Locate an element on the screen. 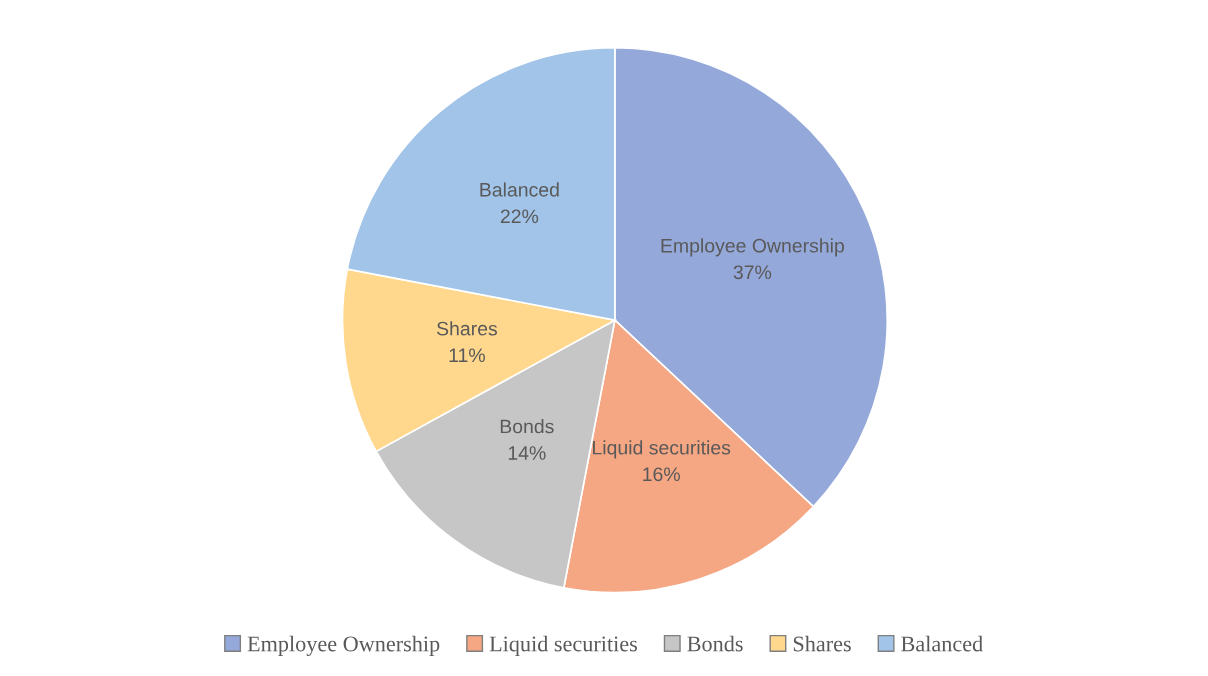 The width and height of the screenshot is (1208, 676). legend-label: Employee Ownership is located at coordinates (343, 645).